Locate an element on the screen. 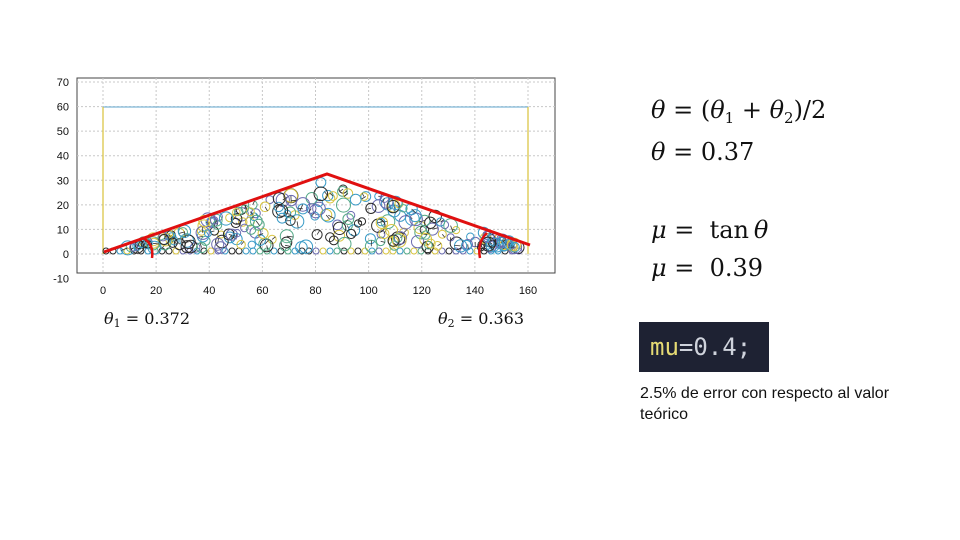 This screenshot has height=540, width=960. y-tick-label: 30 is located at coordinates (63, 181).